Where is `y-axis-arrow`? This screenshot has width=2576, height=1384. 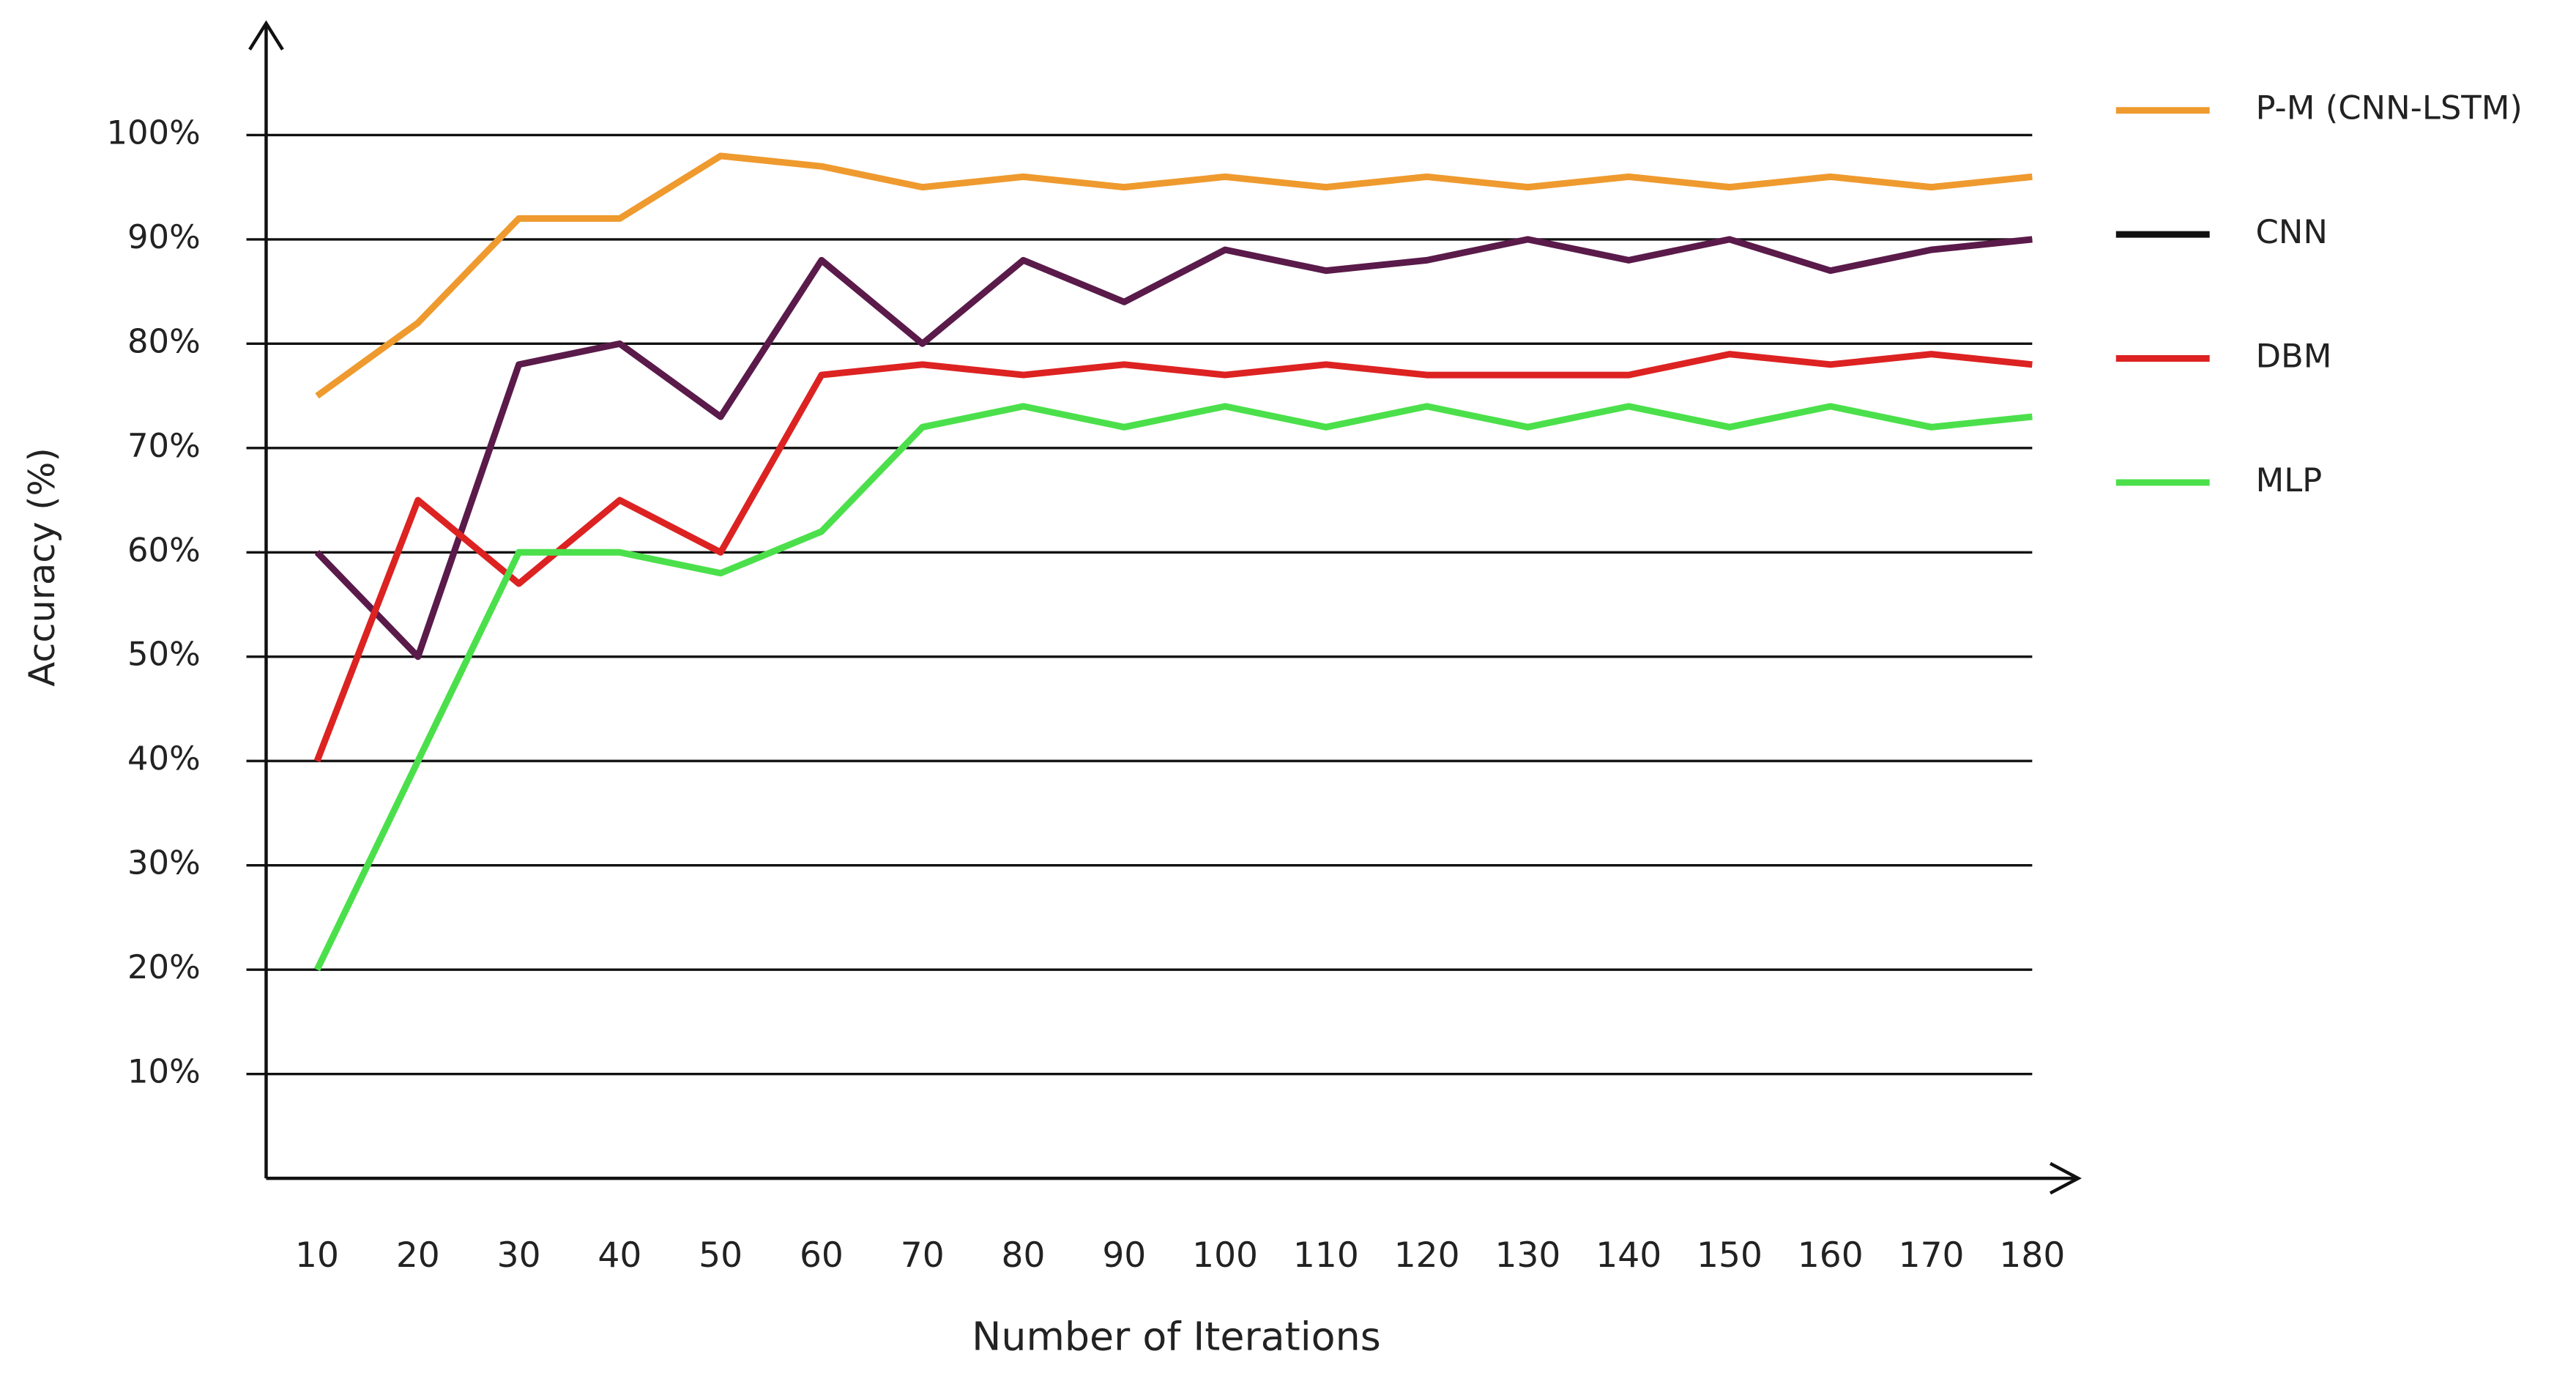 y-axis-arrow is located at coordinates (266, 35).